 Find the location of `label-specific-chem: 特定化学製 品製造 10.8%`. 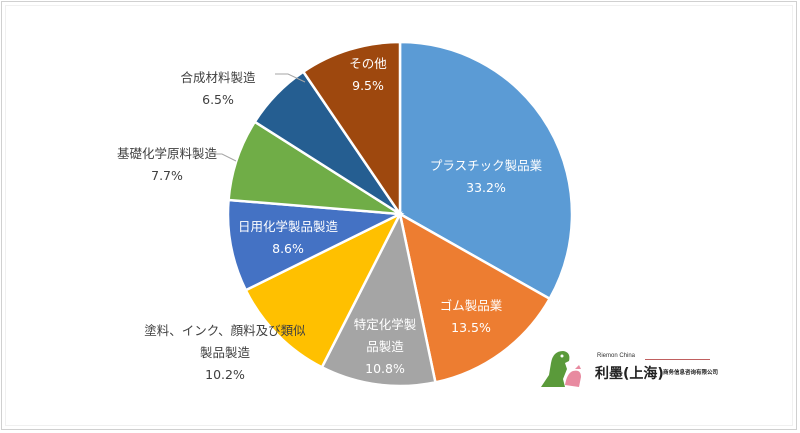

label-specific-chem: 特定化学製 品製造 10.8% is located at coordinates (385, 346).